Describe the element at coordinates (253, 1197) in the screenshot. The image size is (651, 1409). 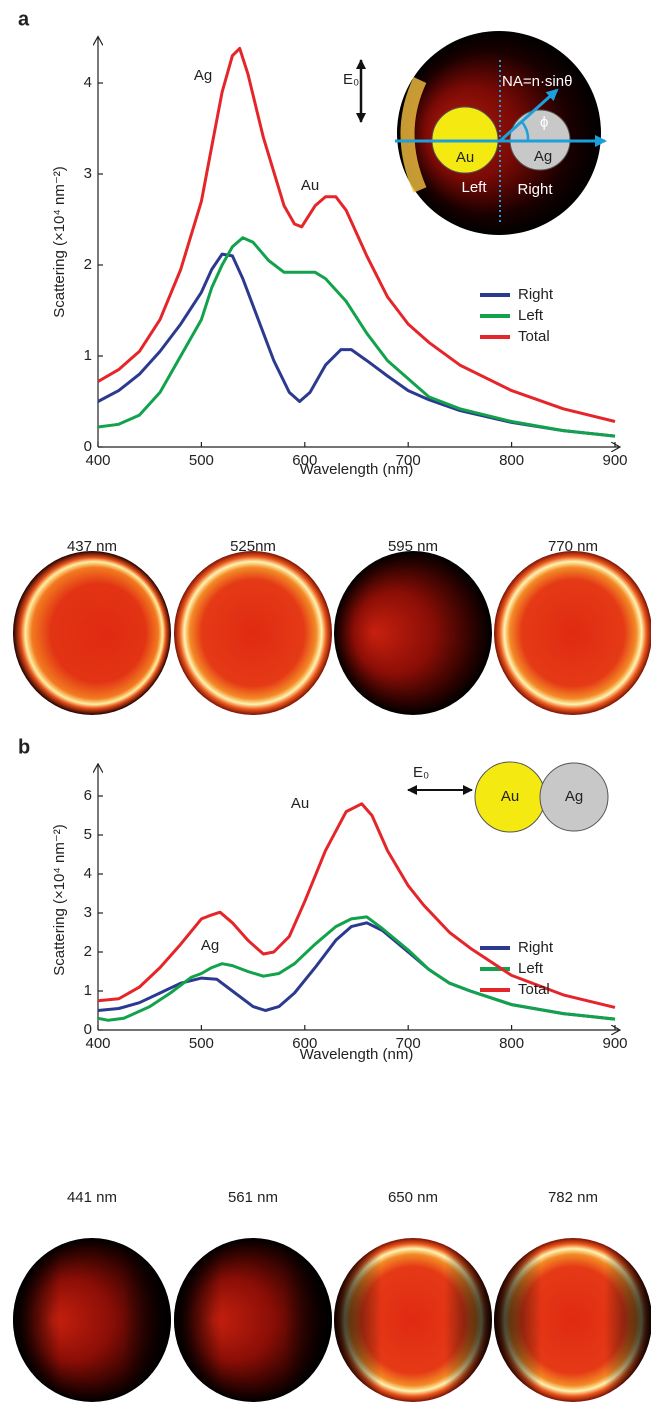
I see `image-caption: 561 nm` at that location.